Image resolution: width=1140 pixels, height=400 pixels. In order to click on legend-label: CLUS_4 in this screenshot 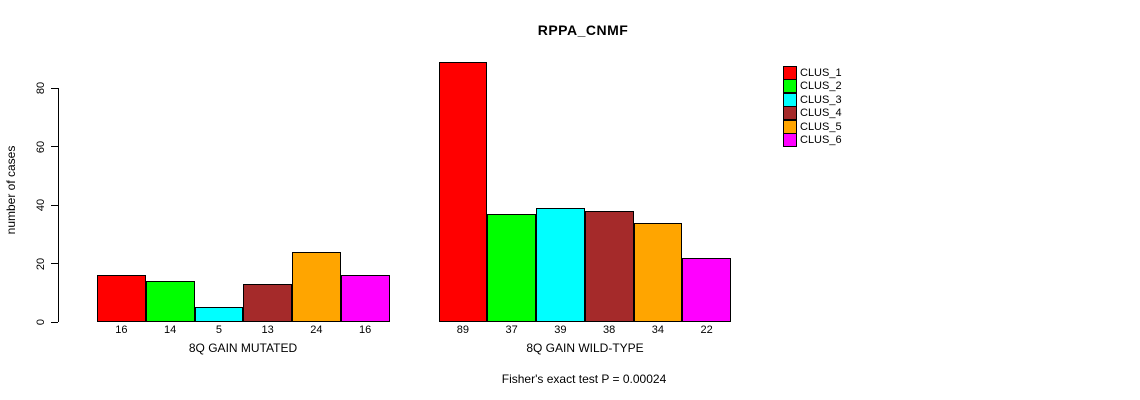, I will do `click(821, 113)`.